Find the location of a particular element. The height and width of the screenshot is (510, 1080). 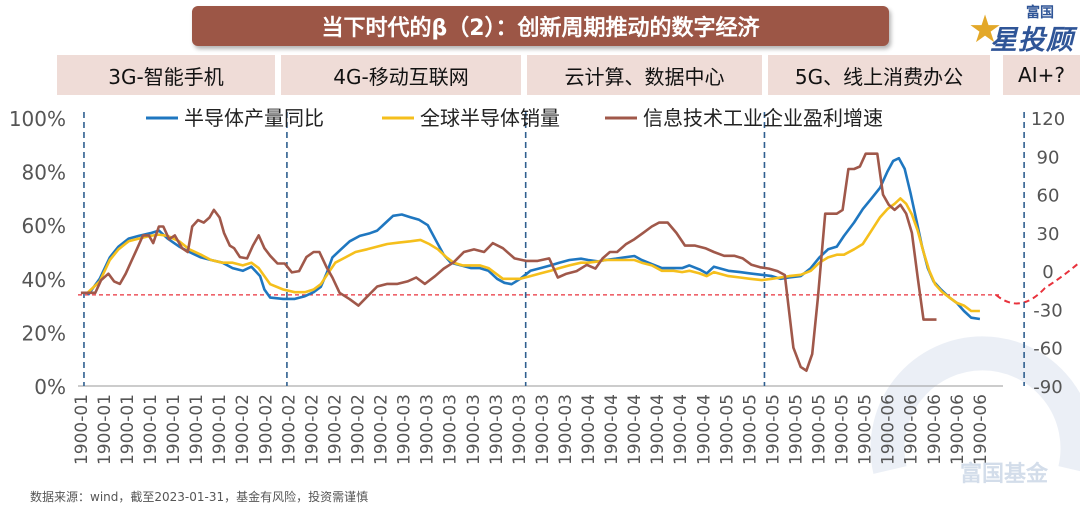

y-left-tick-label: 60% is located at coordinates (44, 226).